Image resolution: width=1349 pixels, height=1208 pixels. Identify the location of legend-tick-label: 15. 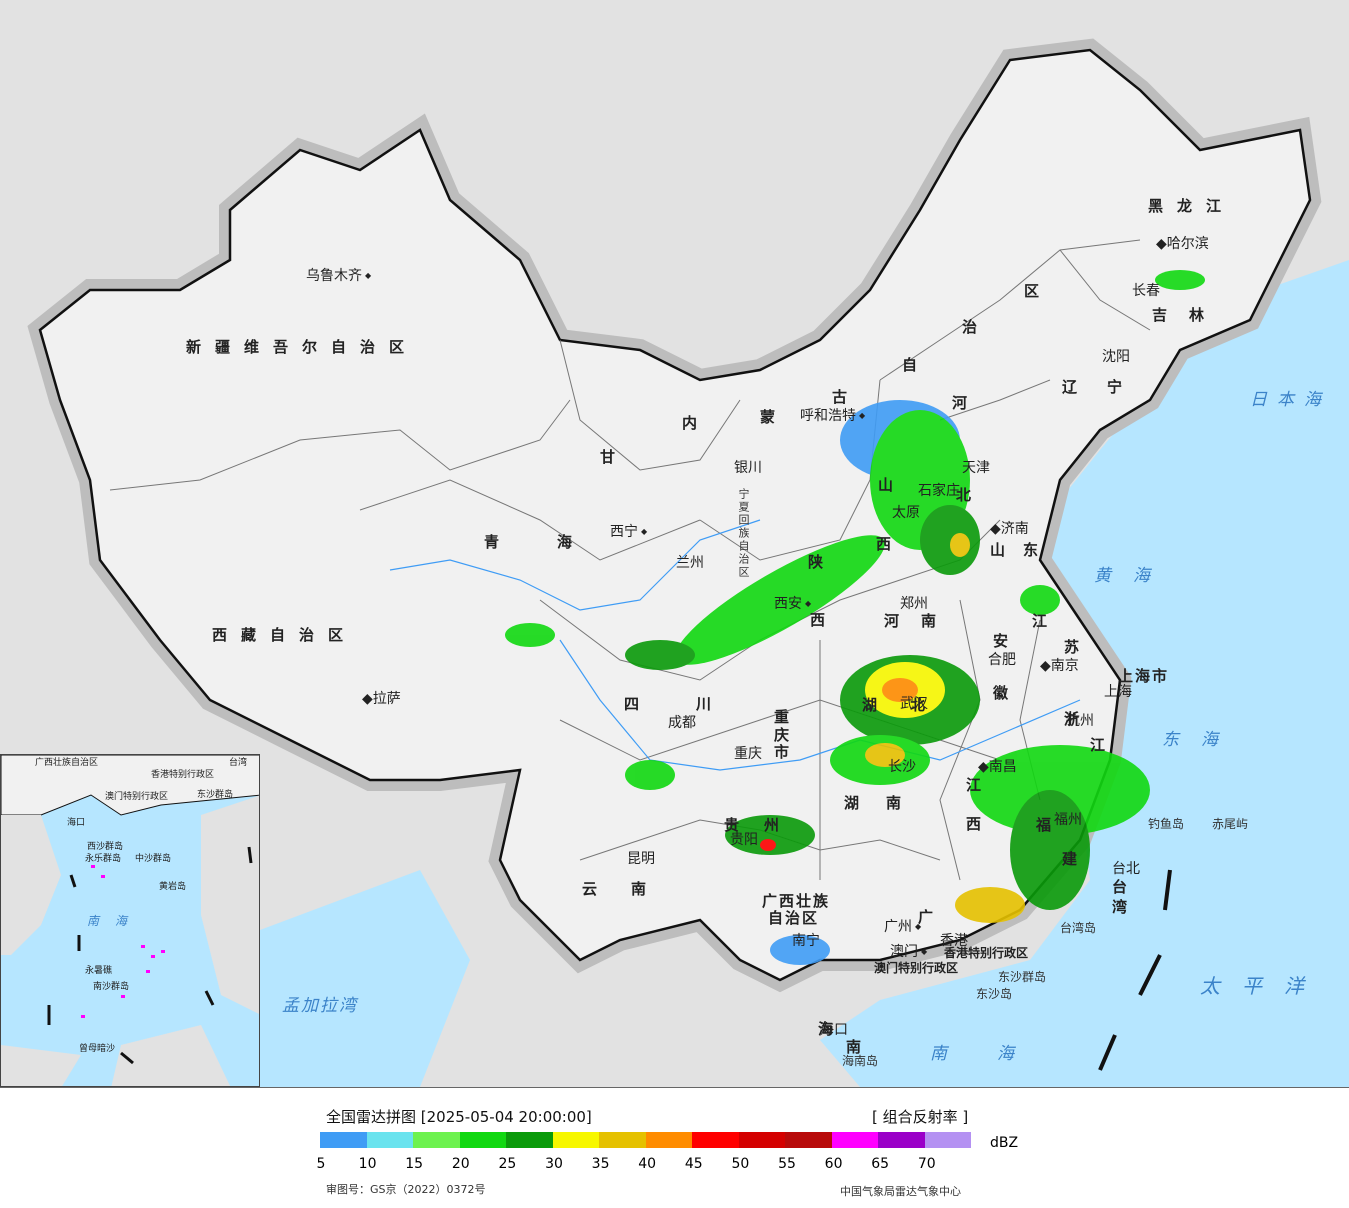
(414, 1164).